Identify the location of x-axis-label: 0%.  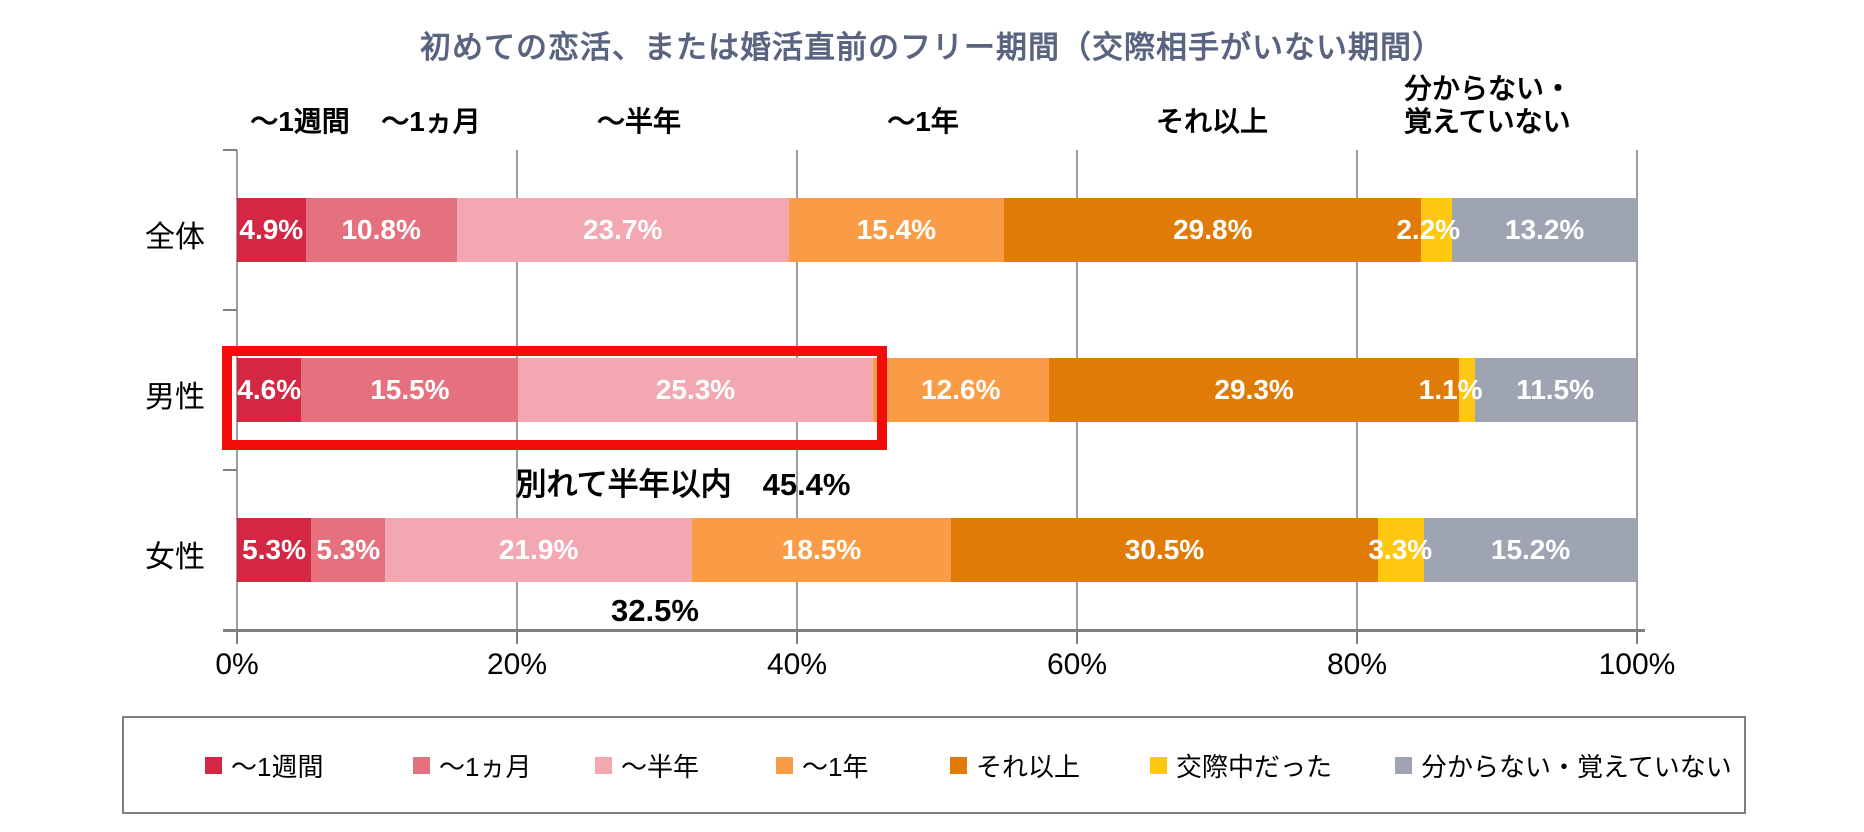
(237, 664).